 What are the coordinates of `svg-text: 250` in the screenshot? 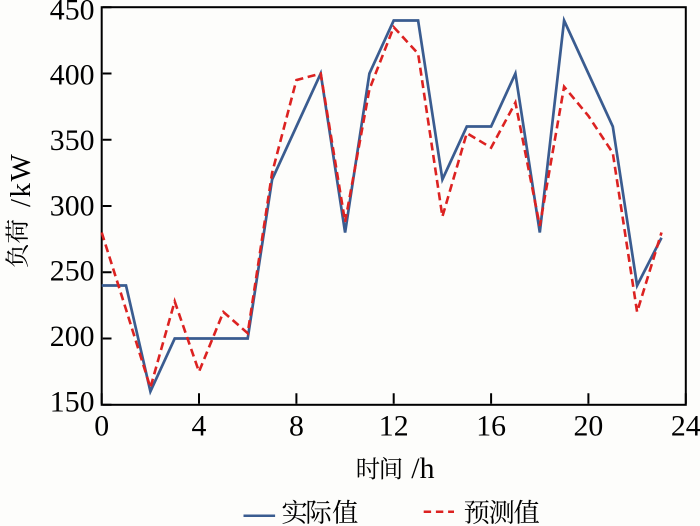 It's located at (72, 271).